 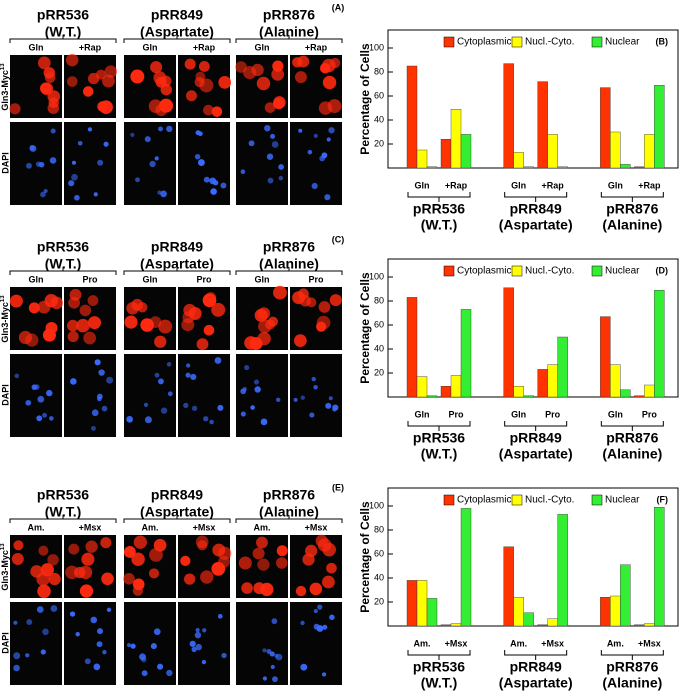 I want to click on condition-label: Pro, so click(x=90, y=279).